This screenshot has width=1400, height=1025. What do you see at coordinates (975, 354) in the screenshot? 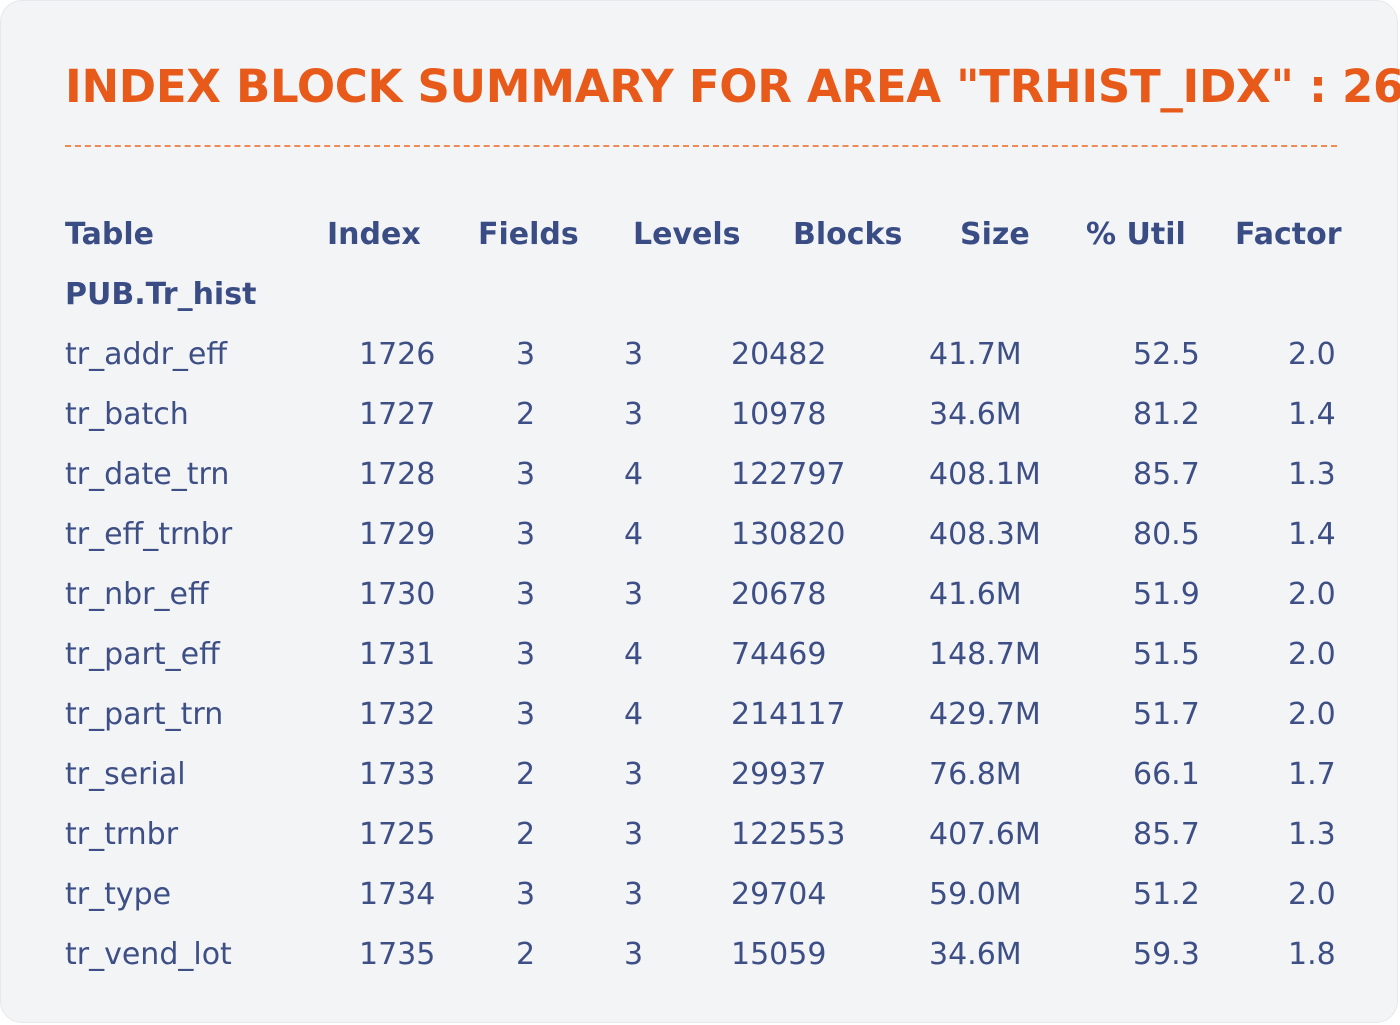
I see `cell-size: 41.7M` at bounding box center [975, 354].